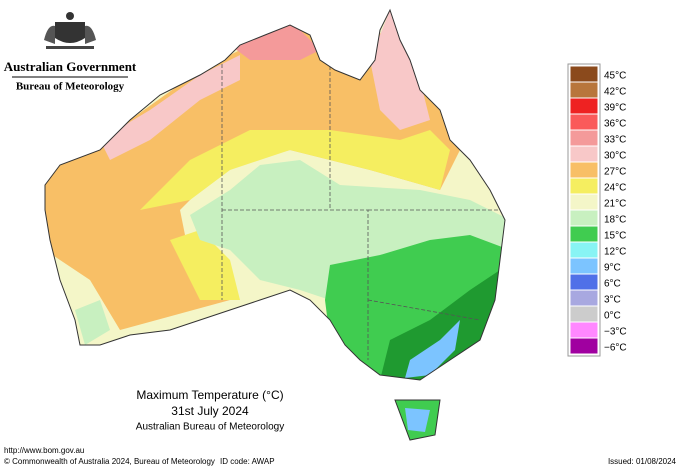  I want to click on footer-id: ID code: AWAP, so click(247, 461).